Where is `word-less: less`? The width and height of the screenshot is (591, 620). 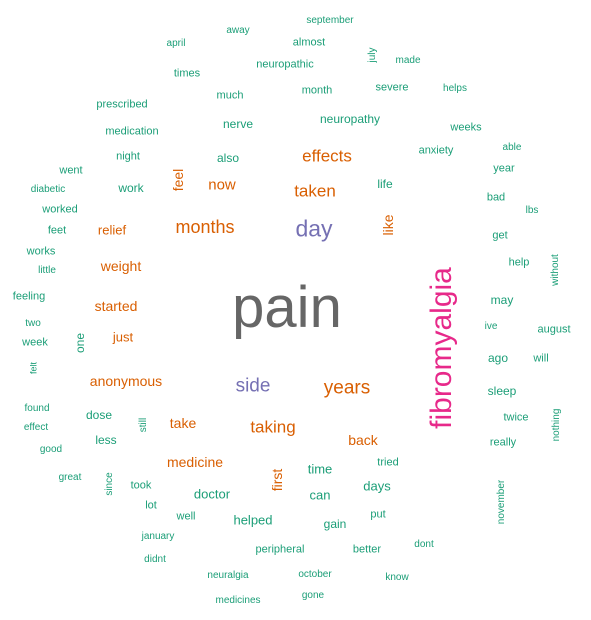 word-less: less is located at coordinates (106, 440).